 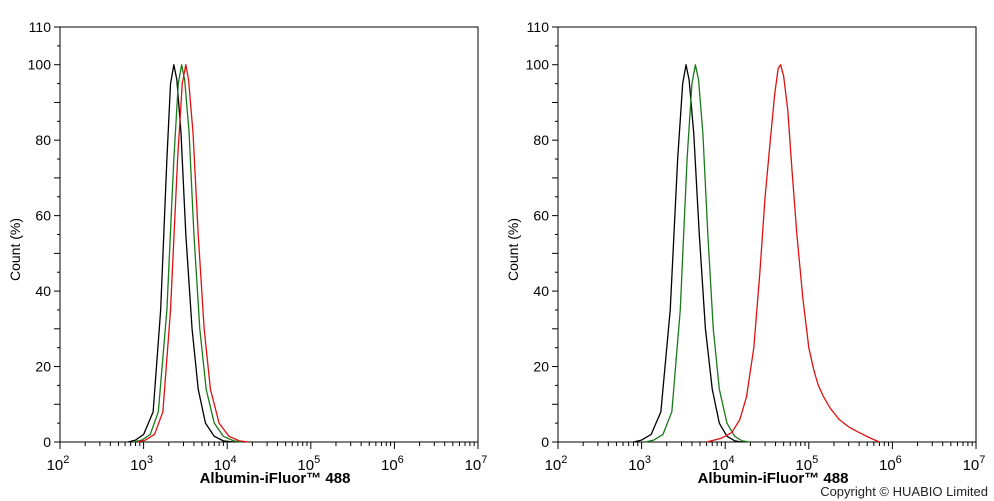 I want to click on copyright-notice: Copyright © HUABIO Limited, so click(x=904, y=491).